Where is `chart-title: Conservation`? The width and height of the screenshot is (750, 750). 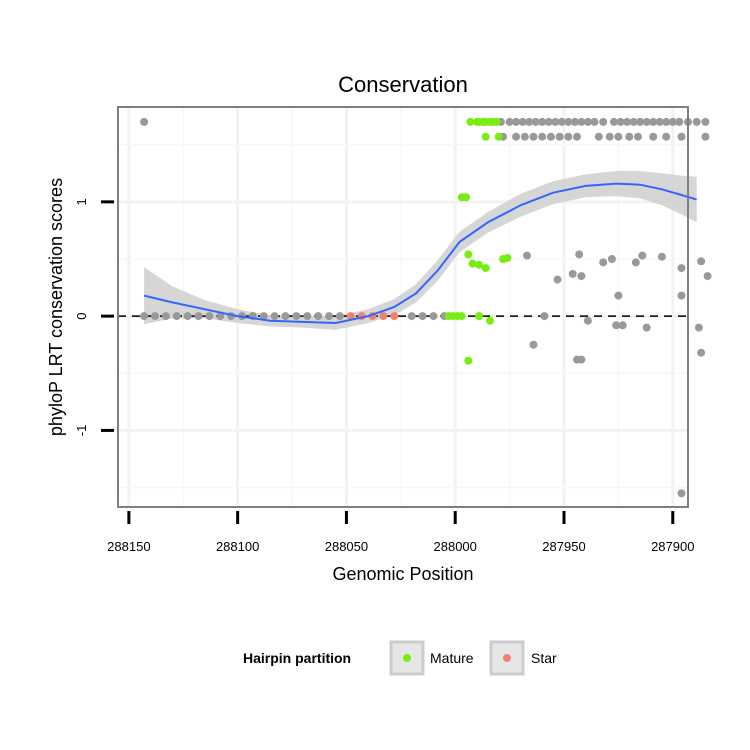 chart-title: Conservation is located at coordinates (403, 84).